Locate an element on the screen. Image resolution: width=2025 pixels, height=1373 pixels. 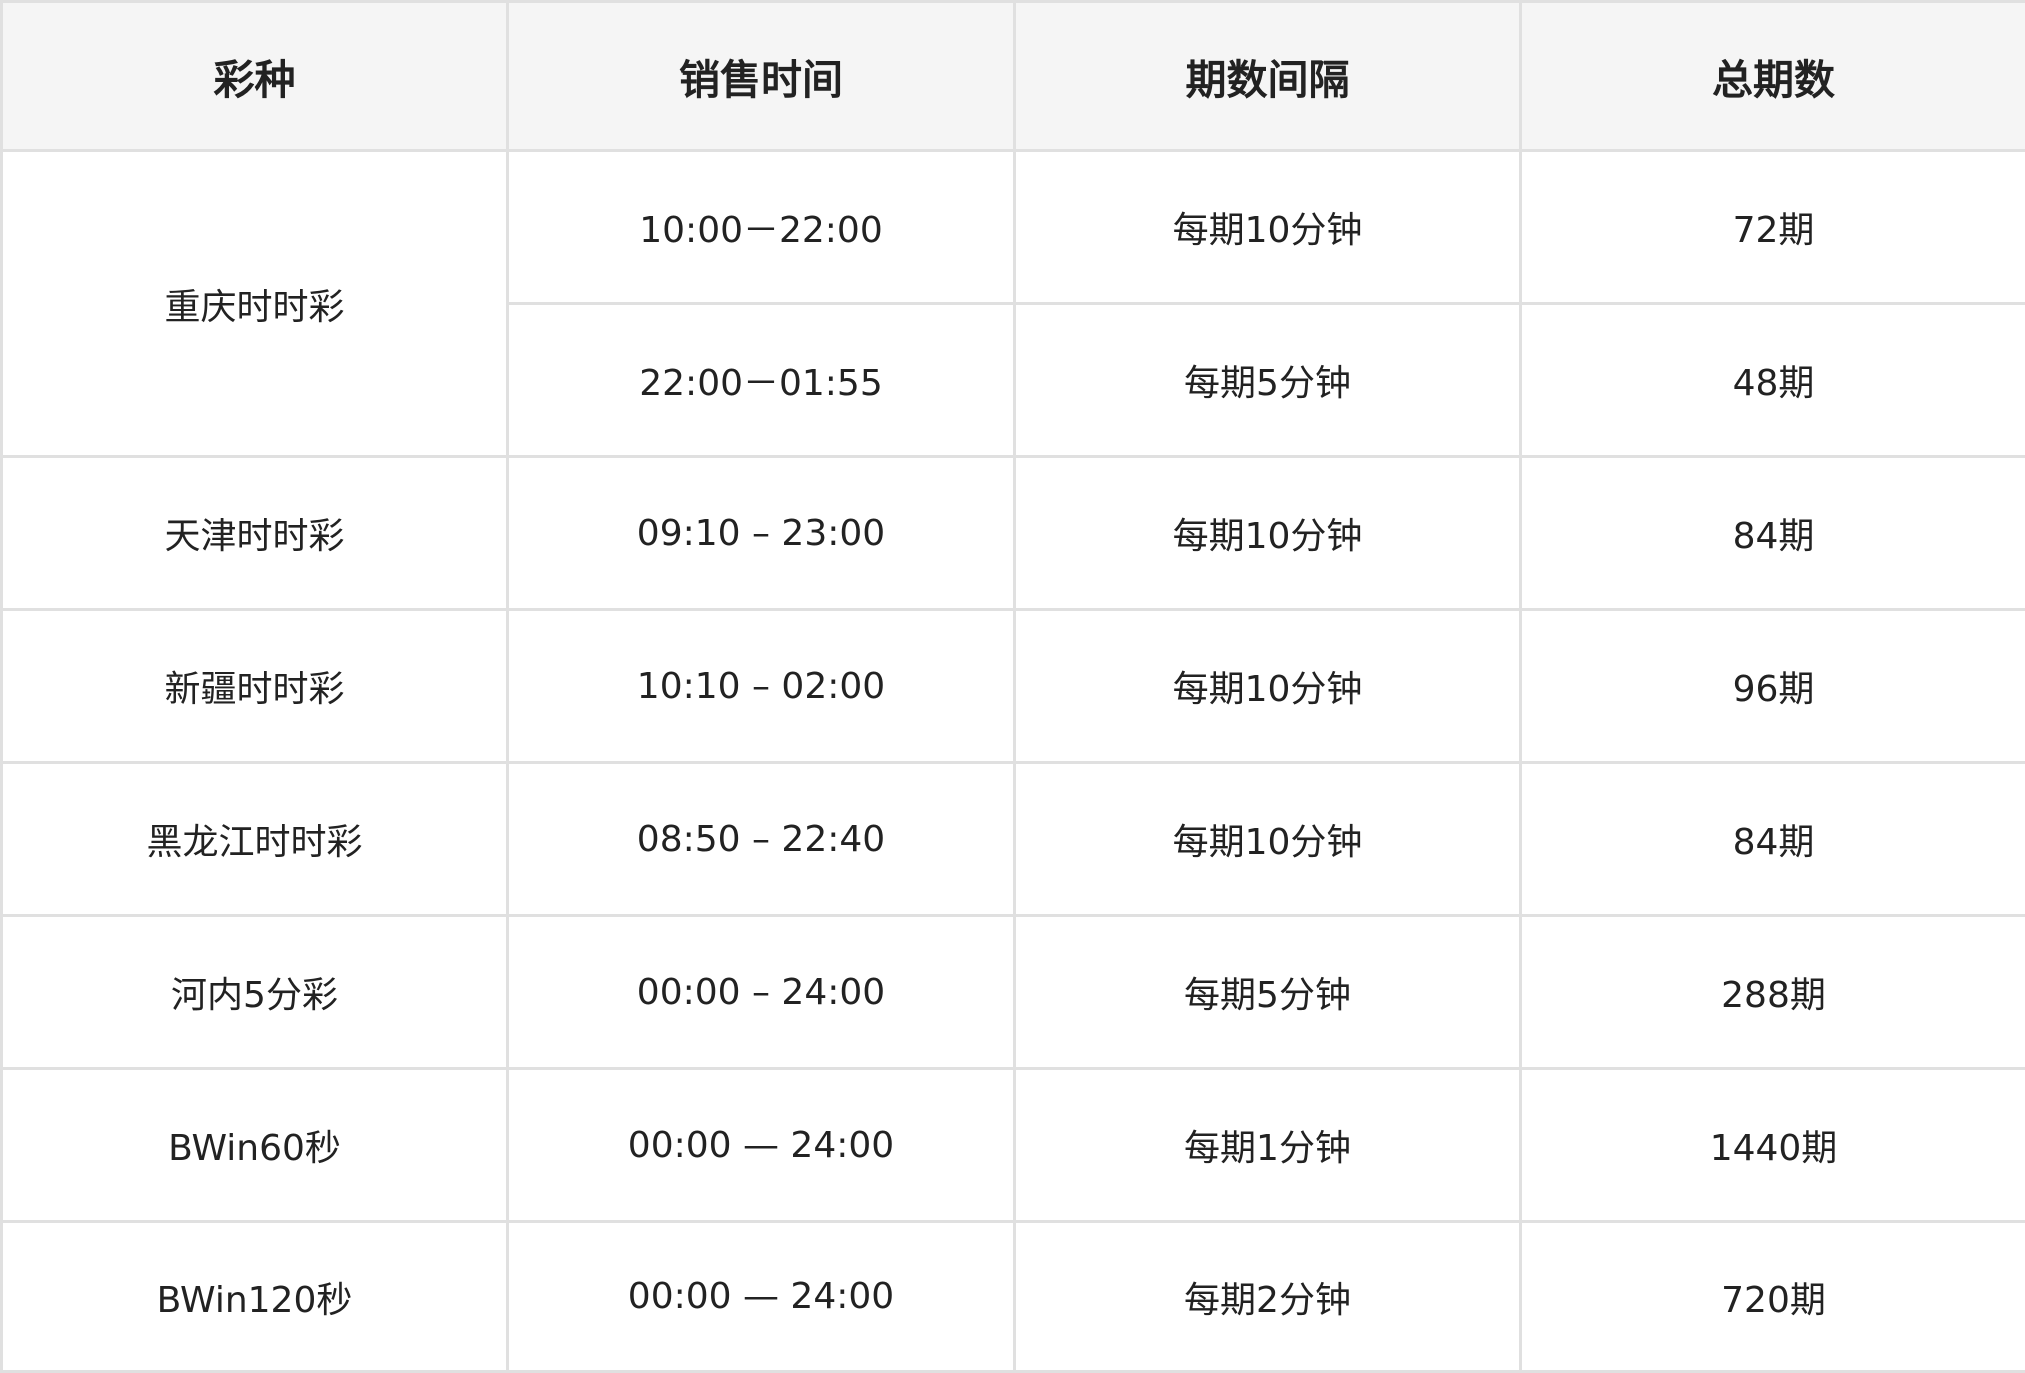
sales-time-cell: 22:00－01:55 is located at coordinates (761, 380).